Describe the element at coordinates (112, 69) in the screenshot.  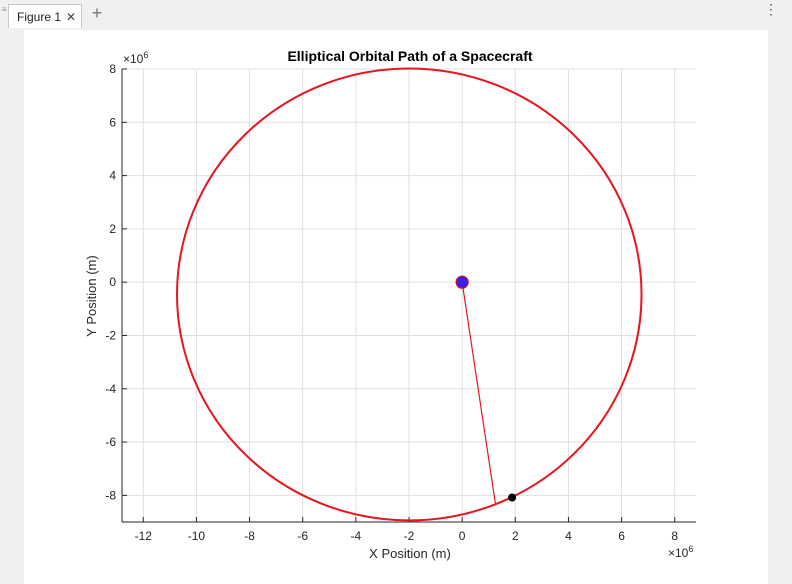
I see `y-tick-label: 8` at that location.